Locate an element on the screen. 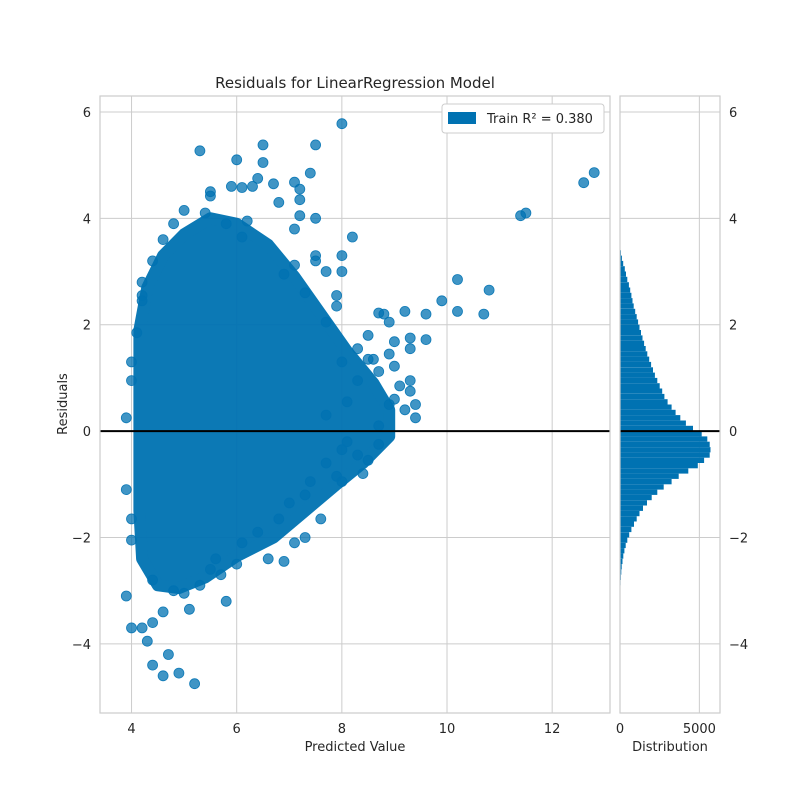  histogram-bars is located at coordinates (665, 420).